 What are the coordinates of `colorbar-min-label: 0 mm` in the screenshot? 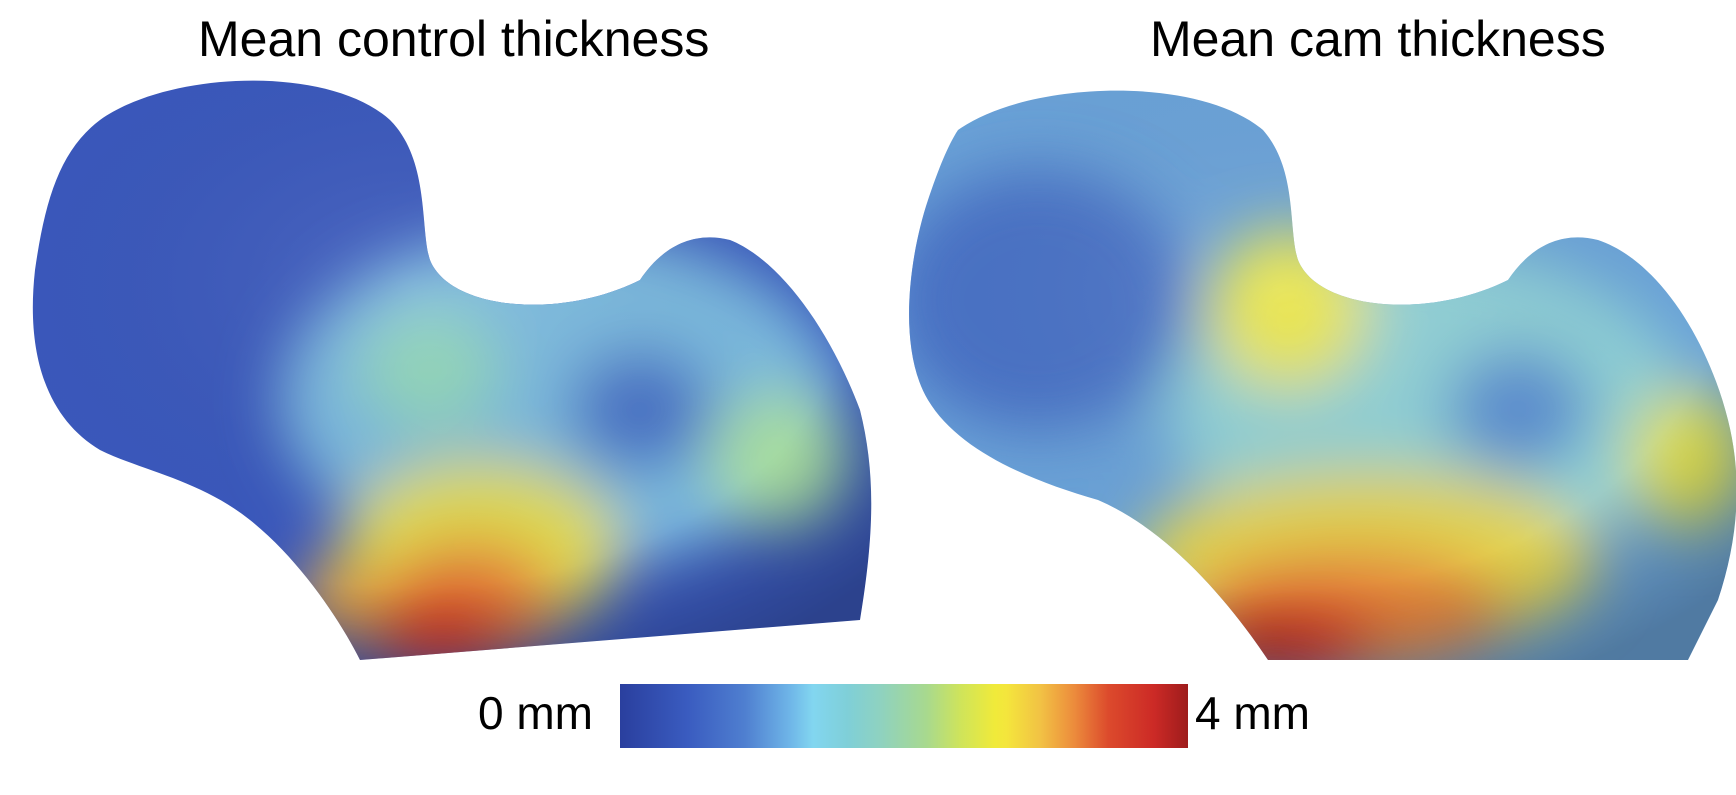 It's located at (535, 713).